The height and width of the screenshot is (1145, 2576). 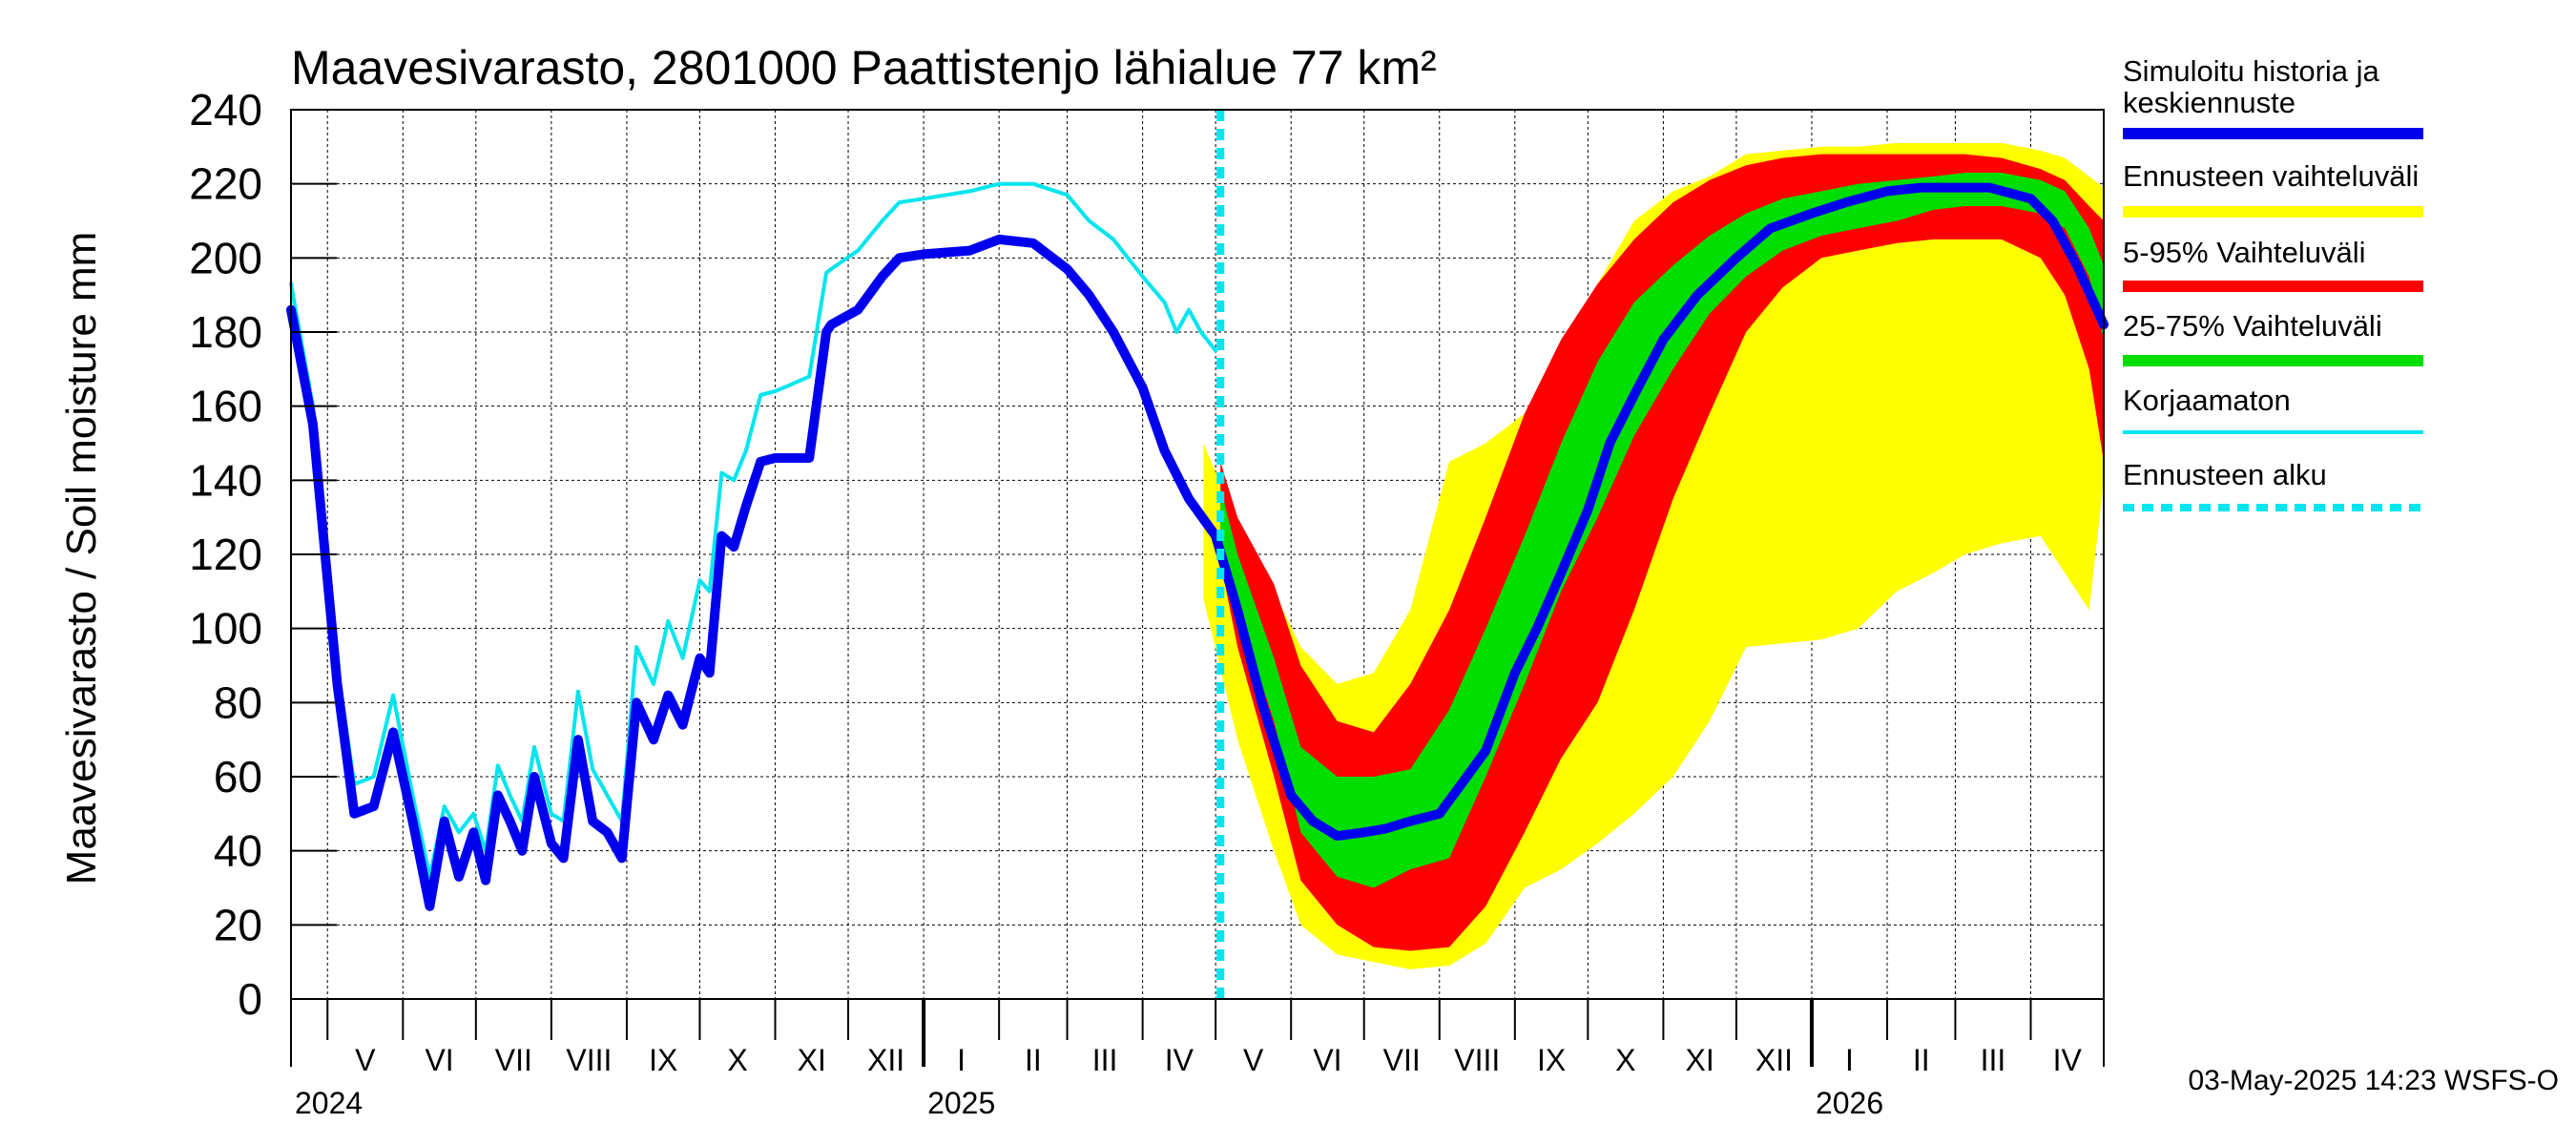 I want to click on x-month-label-9: II, so click(x=1033, y=1060).